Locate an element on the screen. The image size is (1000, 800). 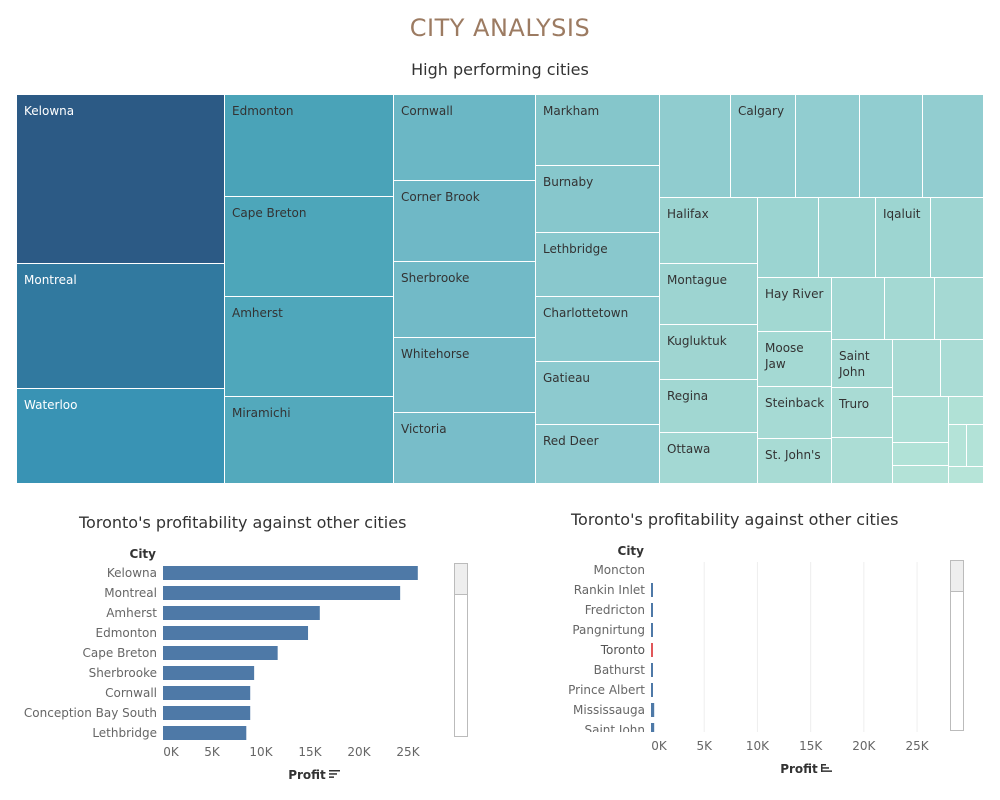
x-tick-label: 5K is located at coordinates (704, 746).